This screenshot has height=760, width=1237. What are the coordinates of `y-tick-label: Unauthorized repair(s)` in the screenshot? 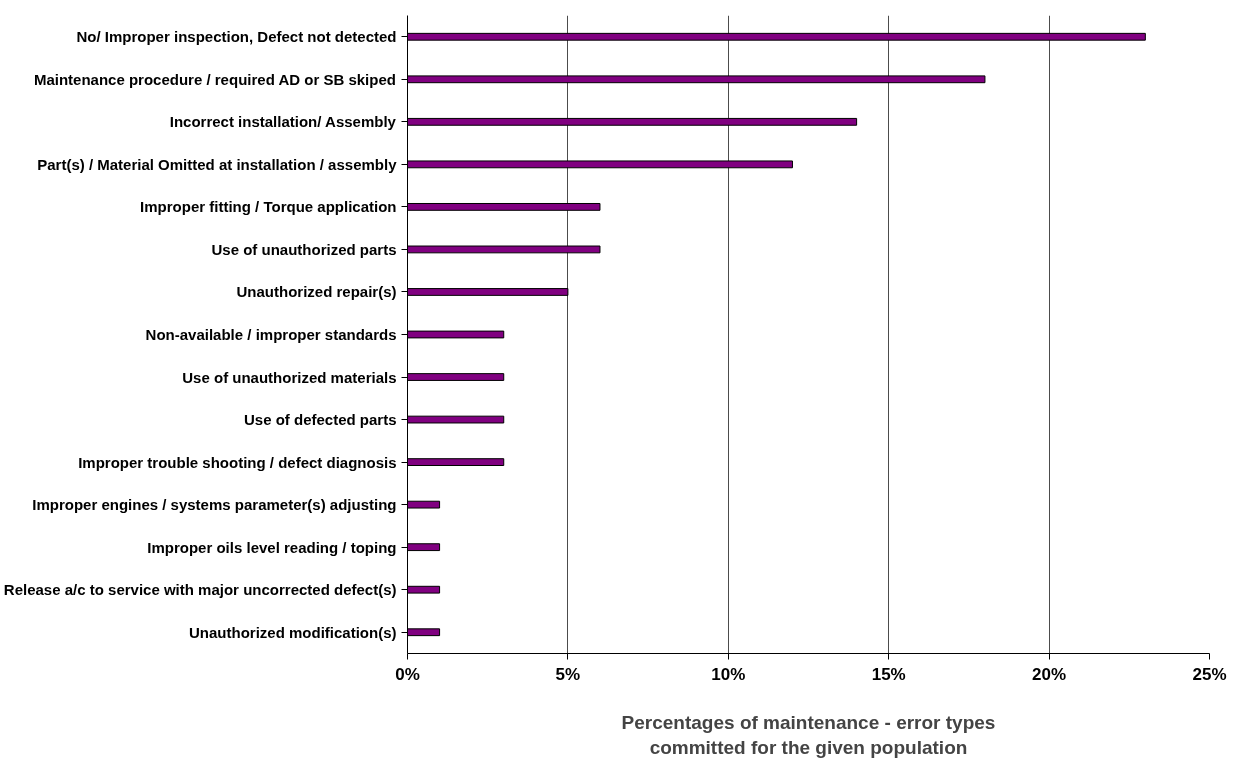 It's located at (316, 292).